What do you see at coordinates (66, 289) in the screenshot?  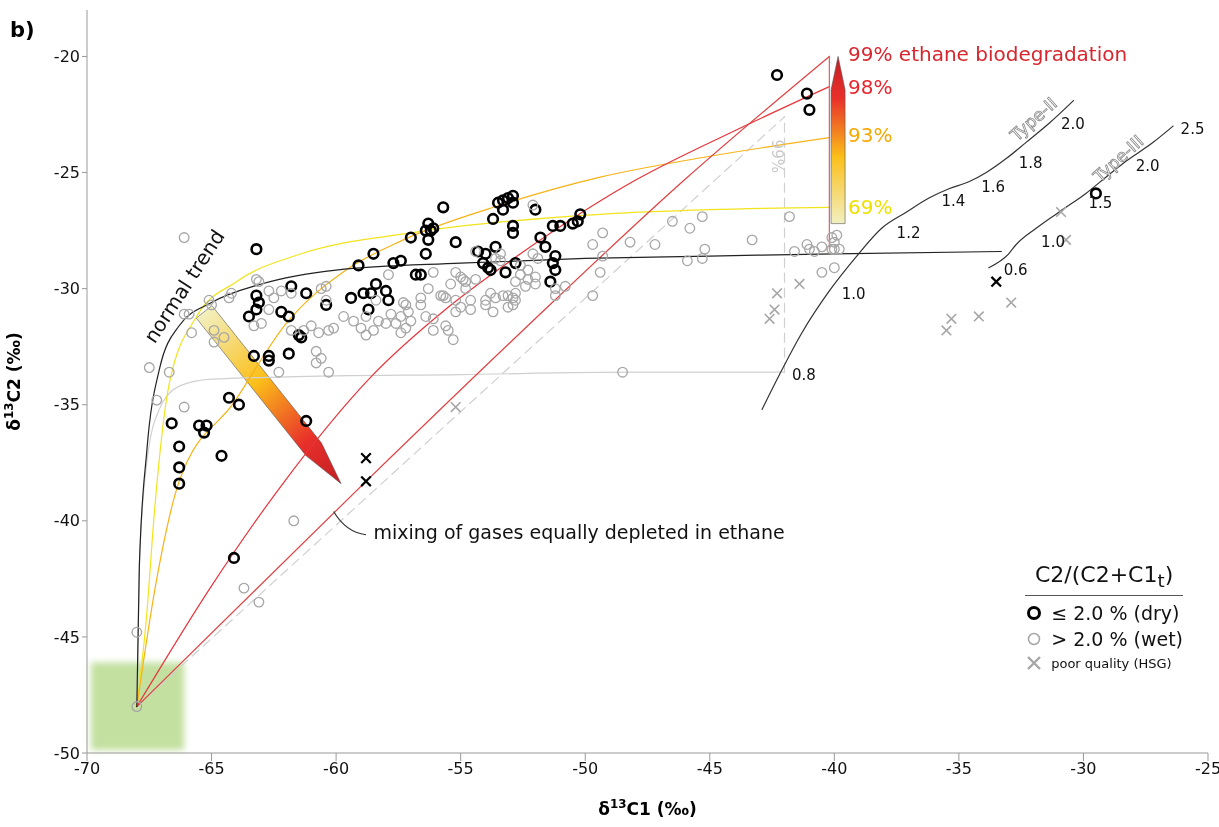 I see `y-tick-label: -30` at bounding box center [66, 289].